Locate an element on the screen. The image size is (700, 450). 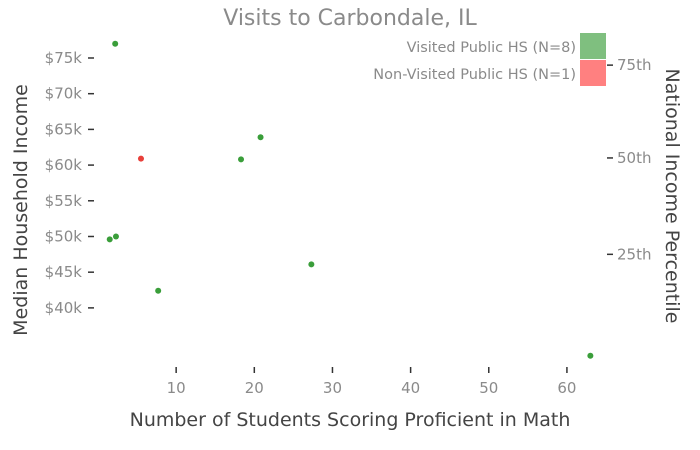
y-tick-label: $60k is located at coordinates (64, 165).